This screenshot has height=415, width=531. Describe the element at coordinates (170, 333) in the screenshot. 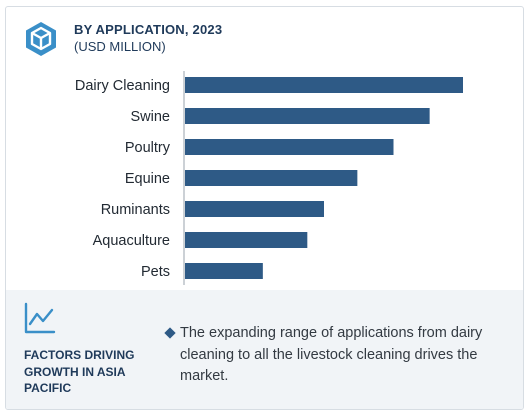

I see `diamond-bullet-icon` at that location.